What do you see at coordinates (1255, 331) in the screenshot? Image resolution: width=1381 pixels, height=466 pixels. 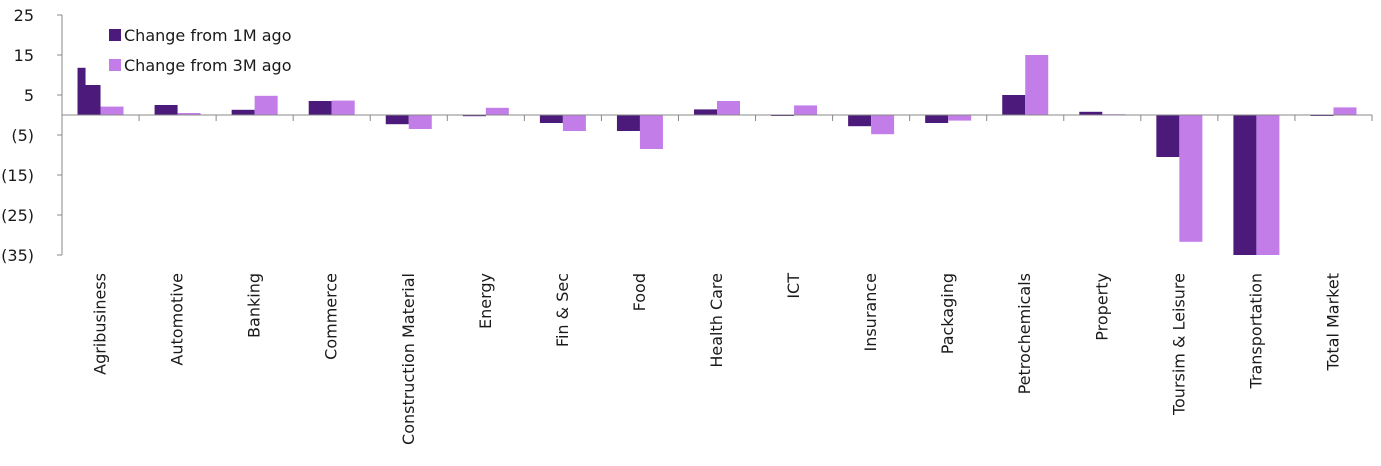 I see `category-label: Transportation` at bounding box center [1255, 331].